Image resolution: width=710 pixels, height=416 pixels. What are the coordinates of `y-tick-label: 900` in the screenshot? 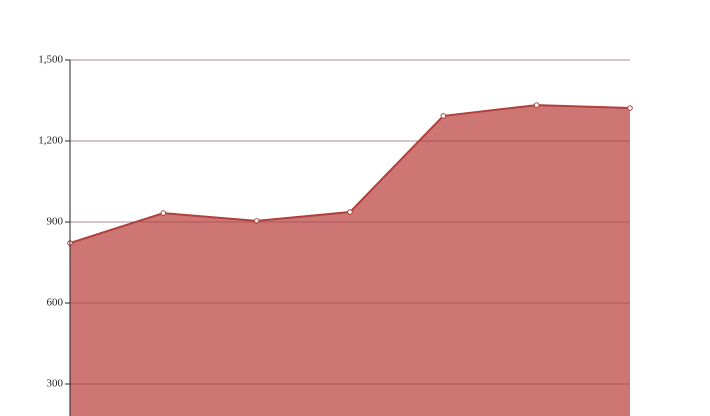 It's located at (55, 222).